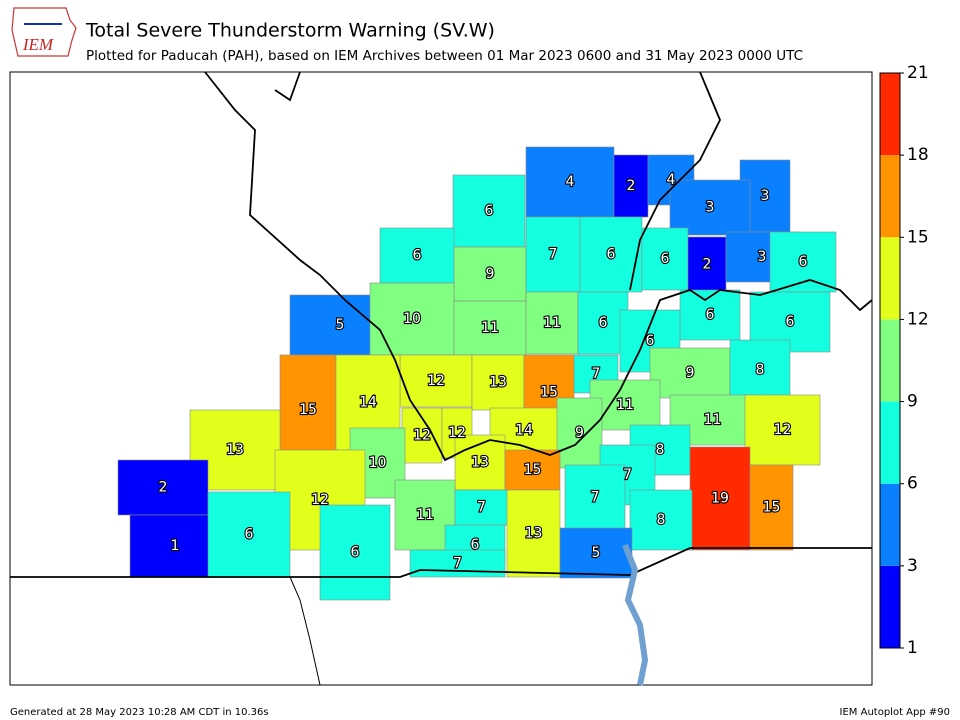 Image resolution: width=960 pixels, height=720 pixels. What do you see at coordinates (912, 566) in the screenshot?
I see `colorbar-tick-label: 3` at bounding box center [912, 566].